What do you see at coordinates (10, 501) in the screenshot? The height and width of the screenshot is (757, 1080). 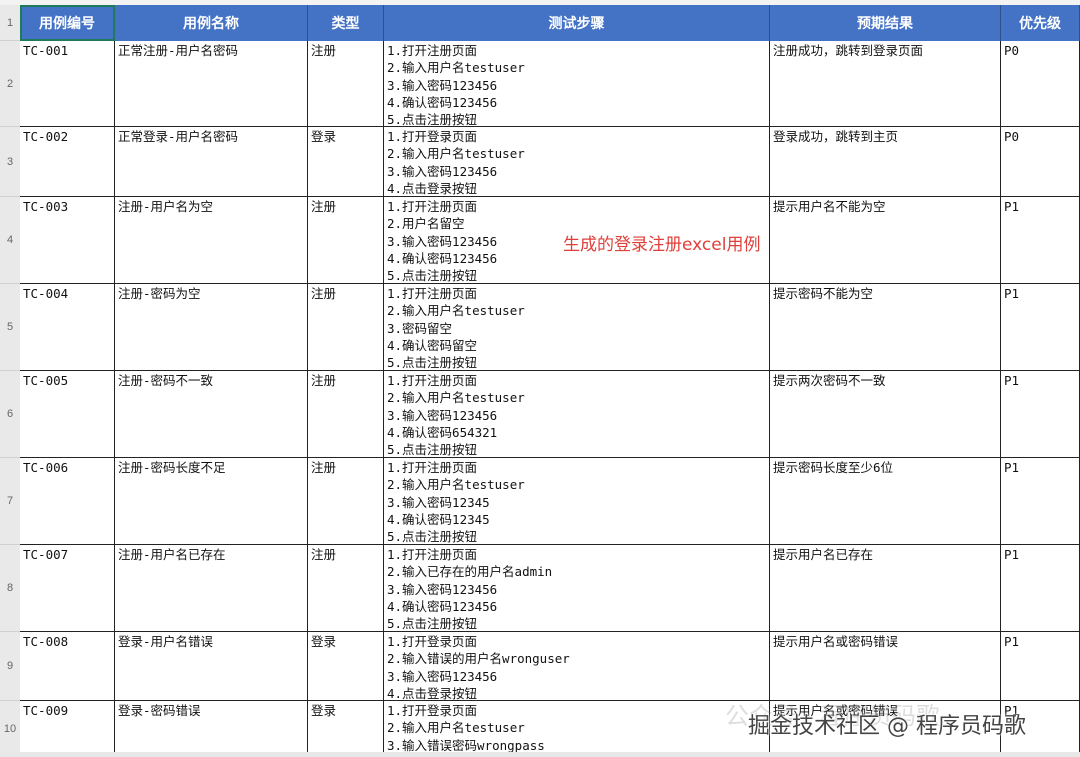 I see `row-header: 7` at bounding box center [10, 501].